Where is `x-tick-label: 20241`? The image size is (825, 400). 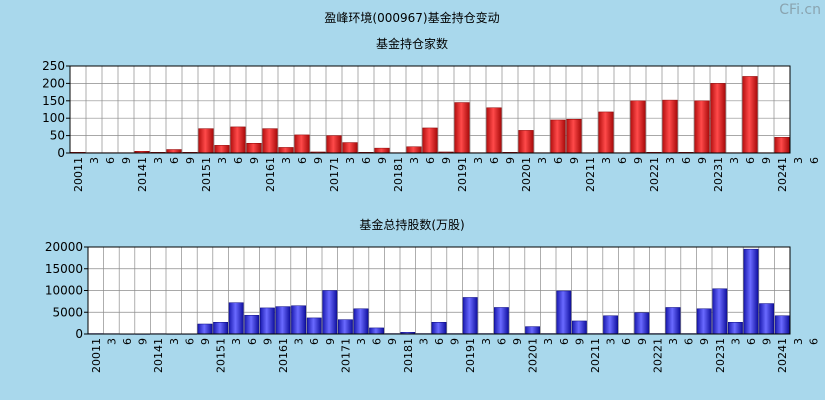 x-tick-label: 20241 is located at coordinates (782, 174).